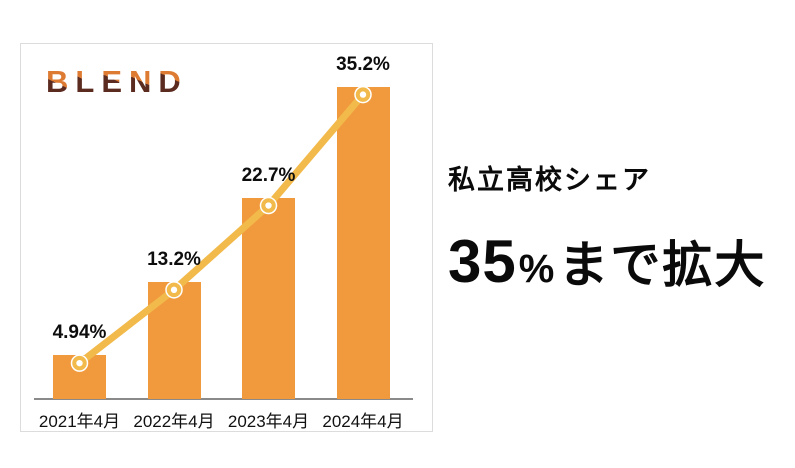 Image resolution: width=795 pixels, height=468 pixels. I want to click on x-axis-label: 2021年4月, so click(79, 421).